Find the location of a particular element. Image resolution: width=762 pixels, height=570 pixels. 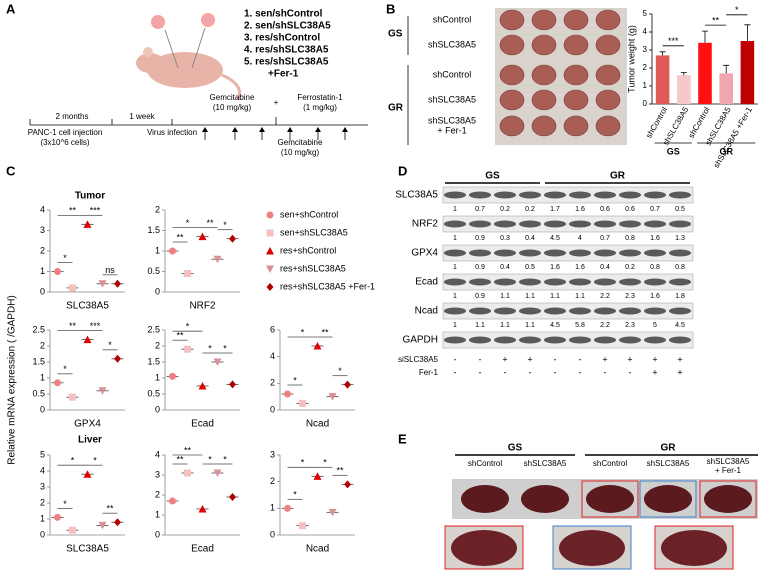

x-axis-label: Ecad is located at coordinates (202, 424).